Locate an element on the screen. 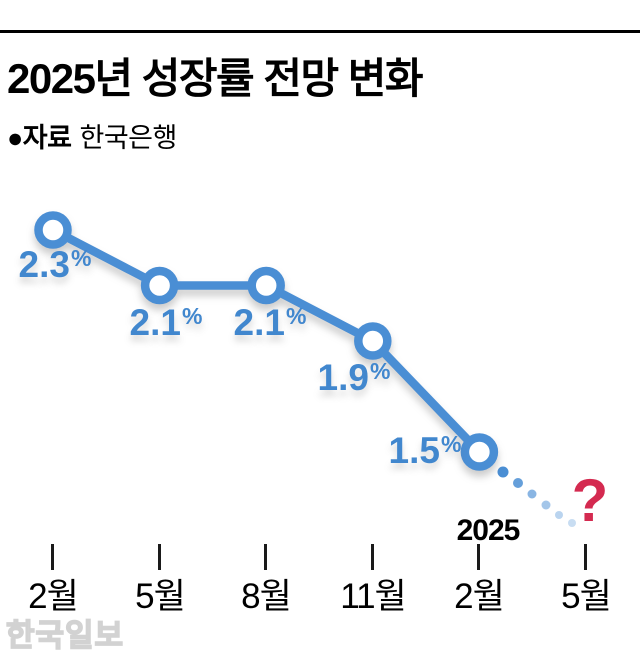  value-number: 1.9 is located at coordinates (343, 377).